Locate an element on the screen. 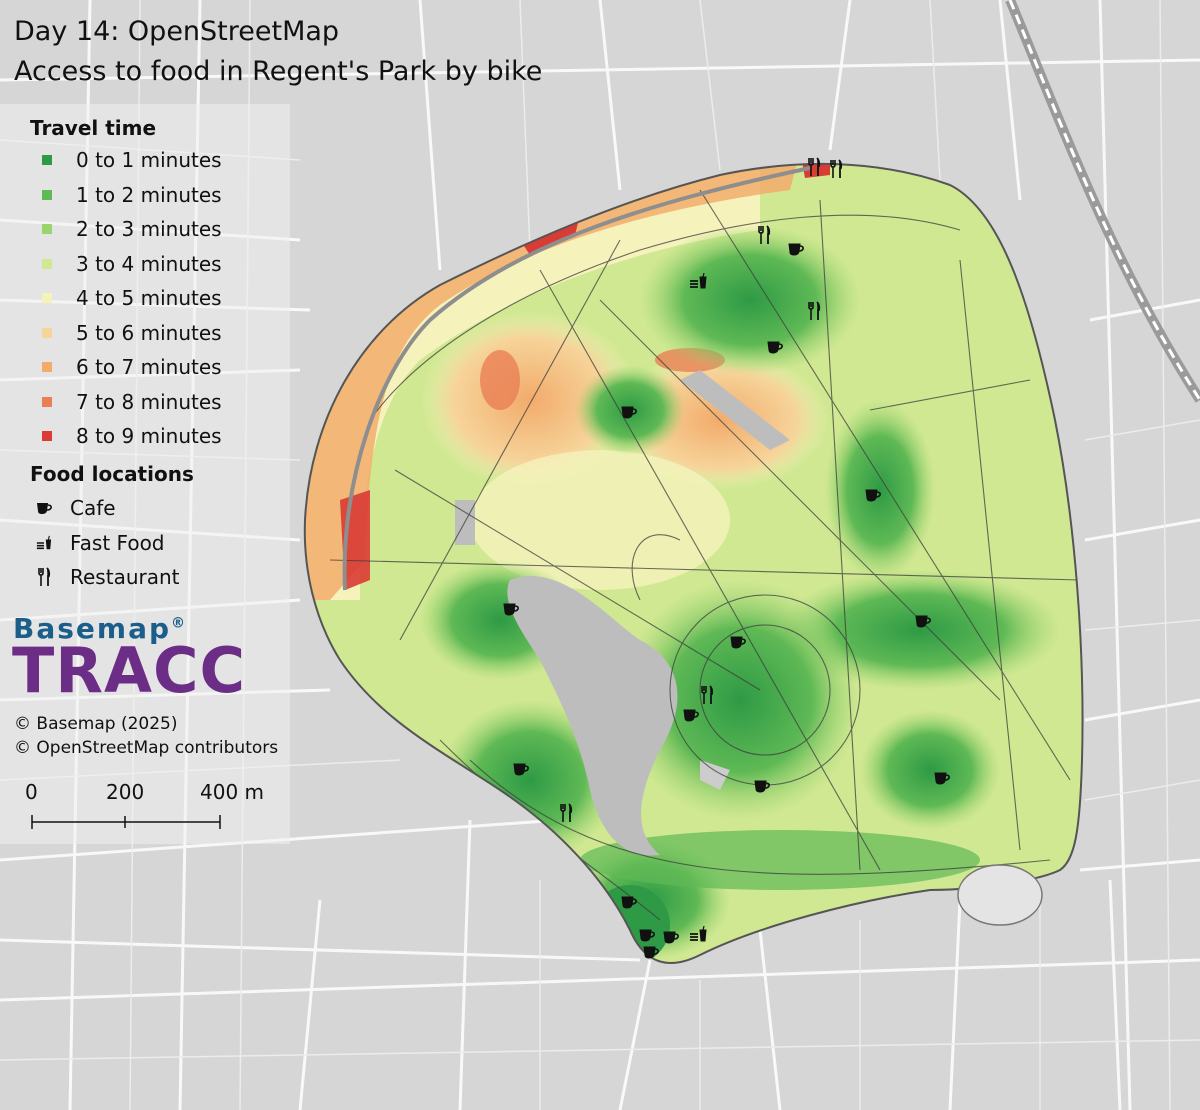 Image resolution: width=1200 pixels, height=1110 pixels. legend-label: 4 to 5 minutes is located at coordinates (149, 298).